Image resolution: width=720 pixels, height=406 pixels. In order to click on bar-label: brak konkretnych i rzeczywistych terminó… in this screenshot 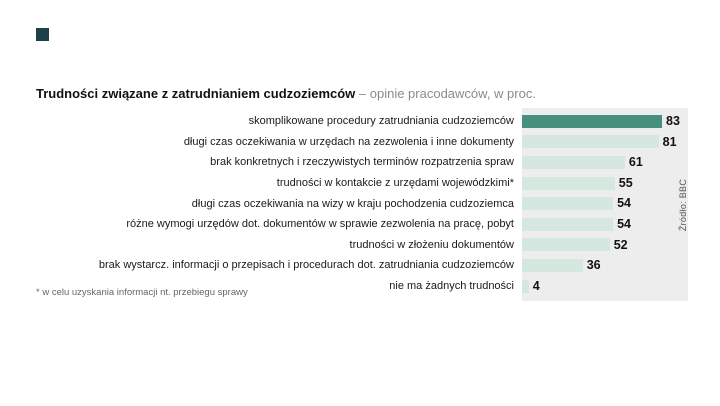, I will do `click(362, 162)`.